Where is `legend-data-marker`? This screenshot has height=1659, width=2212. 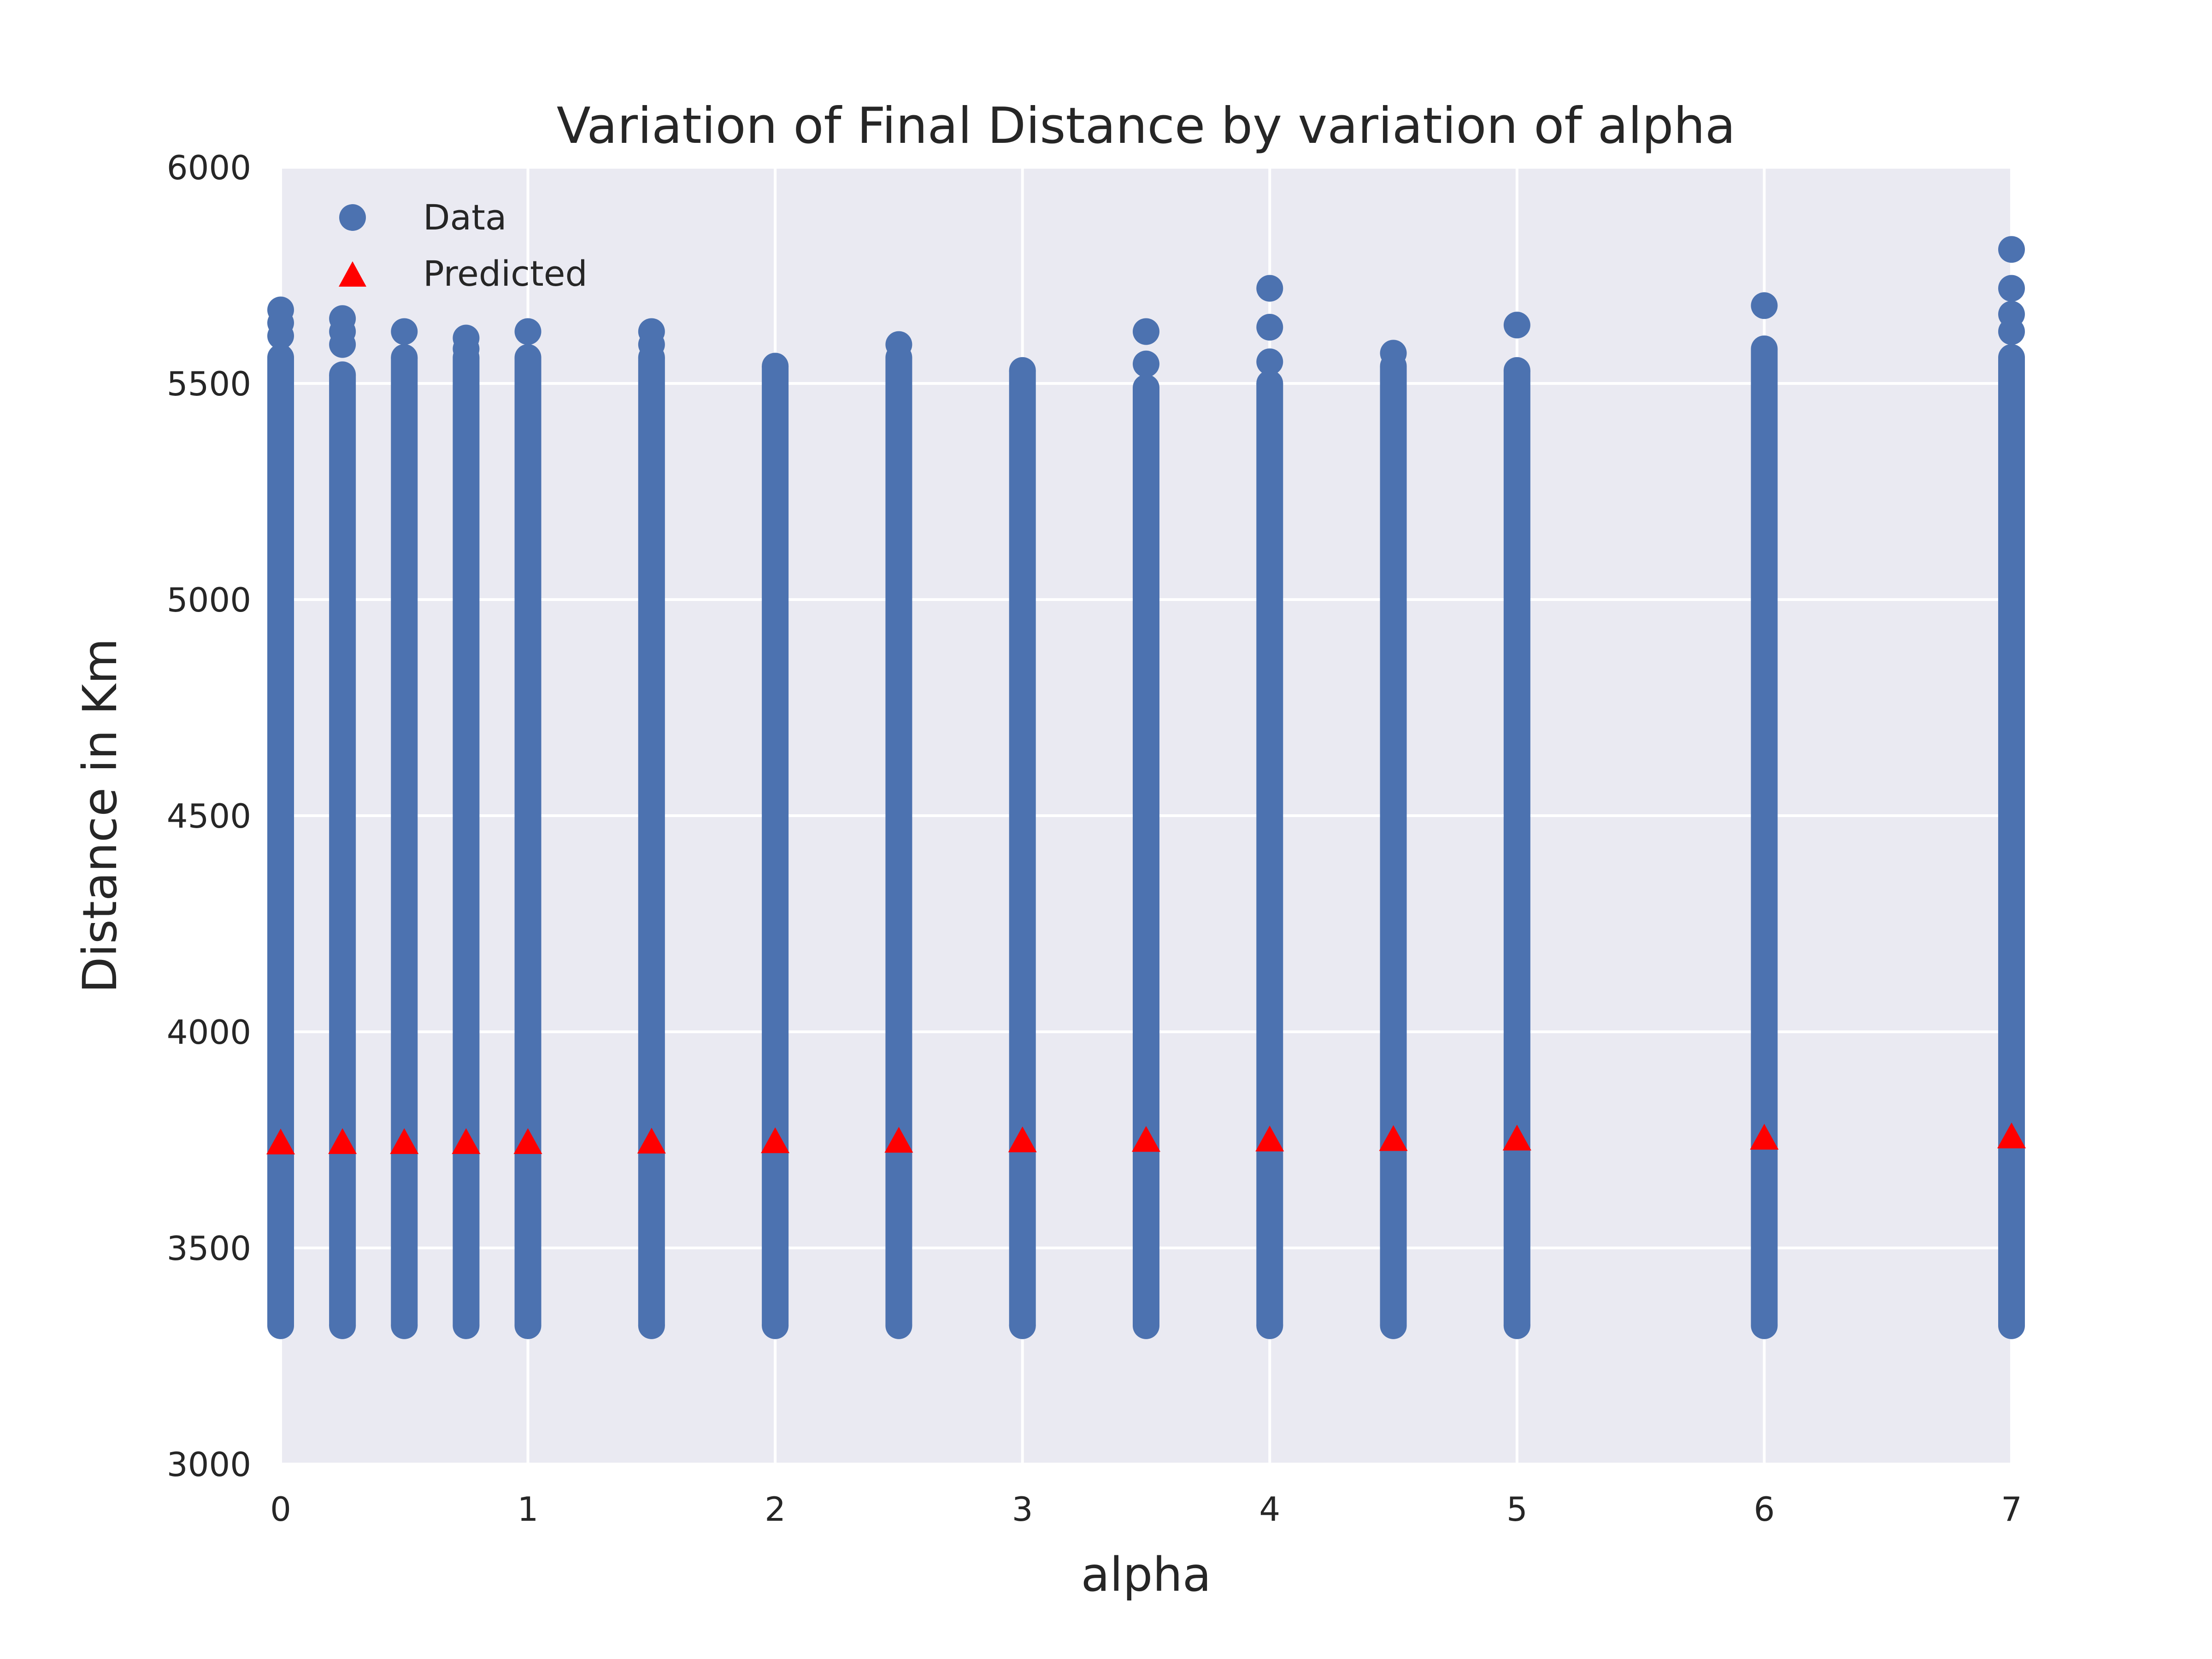 legend-data-marker is located at coordinates (352, 217).